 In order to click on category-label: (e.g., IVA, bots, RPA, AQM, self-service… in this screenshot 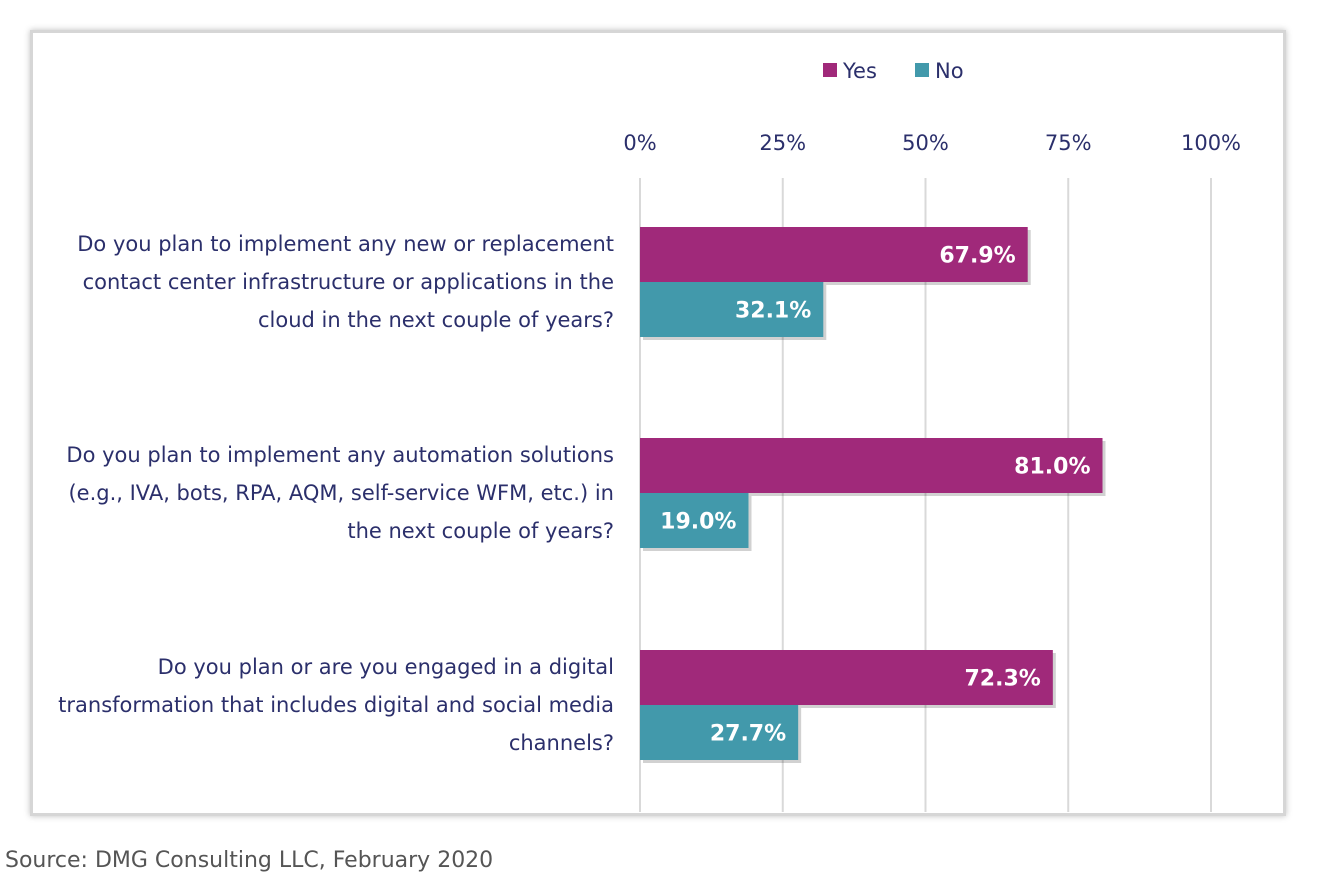, I will do `click(341, 493)`.